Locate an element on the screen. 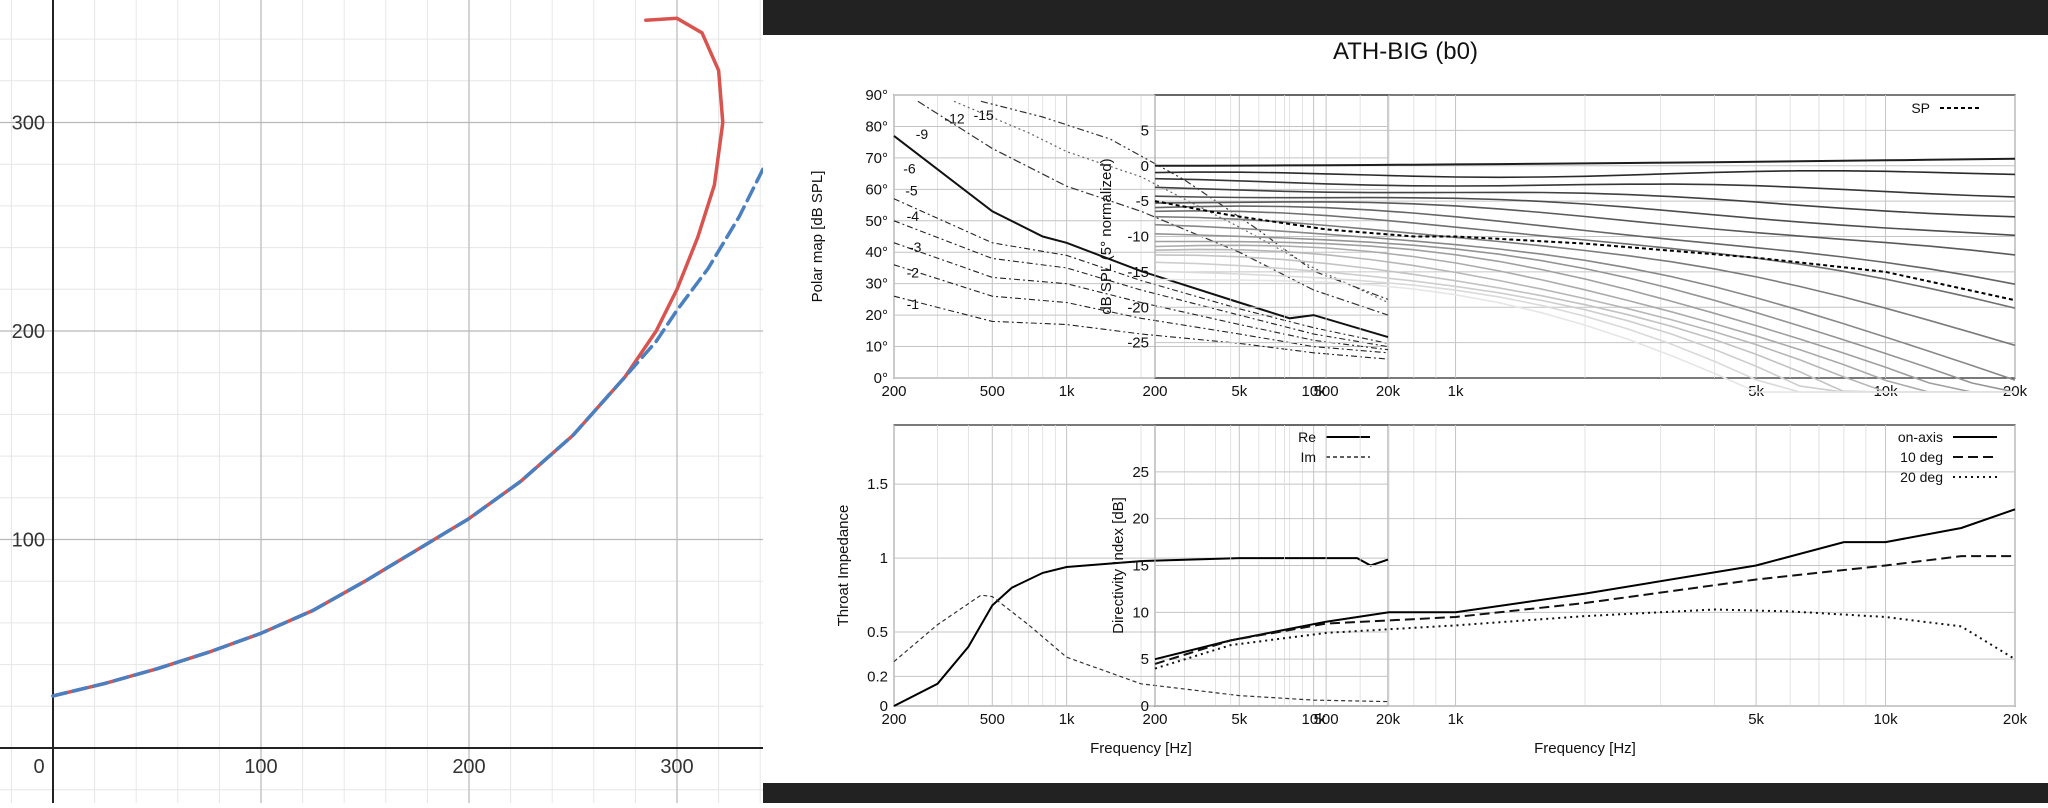 This screenshot has height=808, width=2048. y-tick-label: 40° is located at coordinates (876, 252).